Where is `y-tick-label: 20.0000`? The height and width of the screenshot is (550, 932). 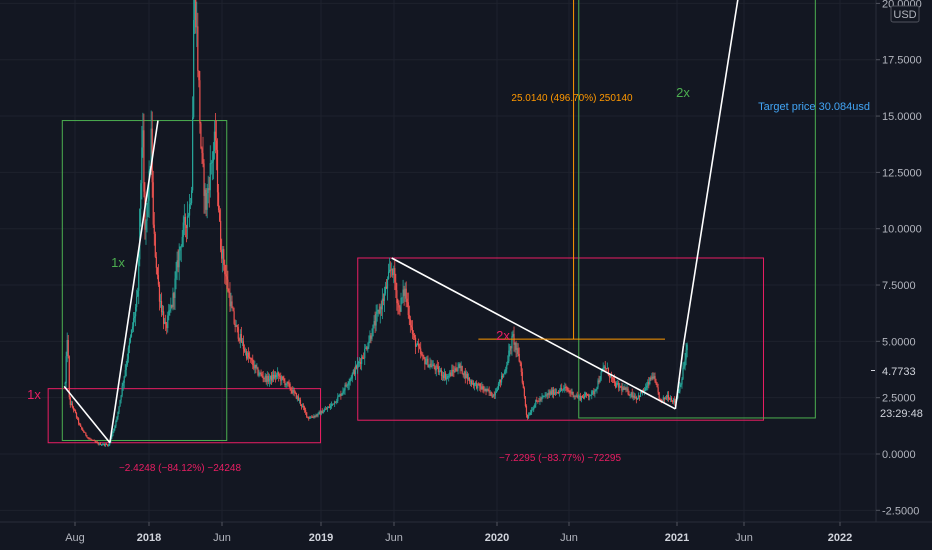
y-tick-label: 20.0000 is located at coordinates (902, 5).